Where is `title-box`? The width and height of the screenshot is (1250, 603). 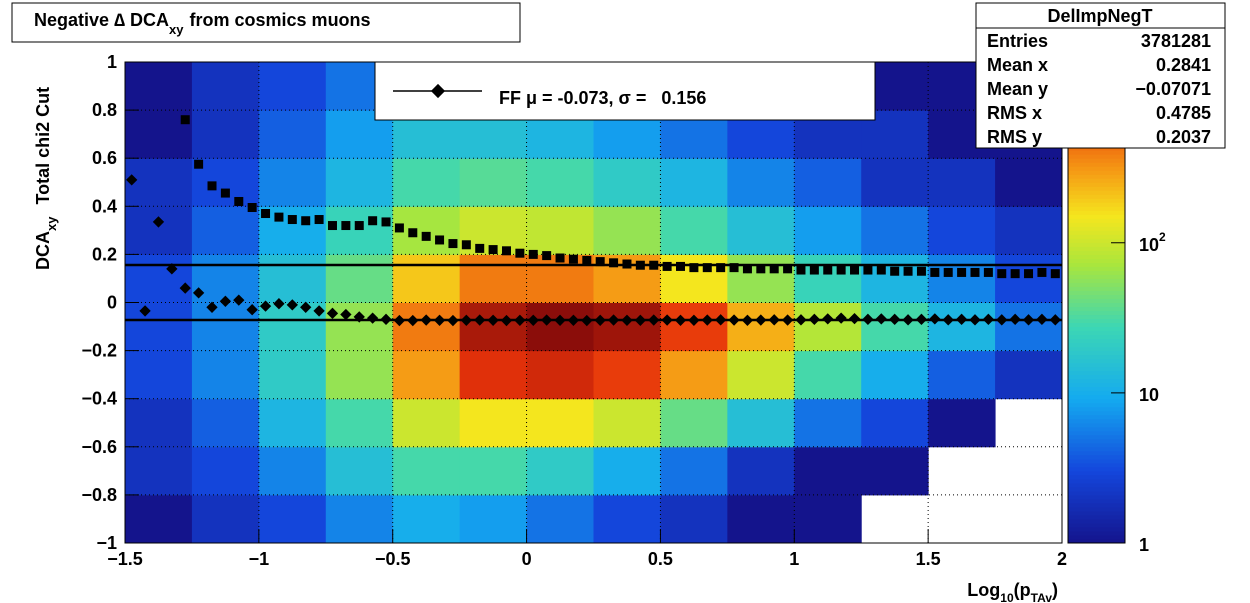 title-box is located at coordinates (266, 22).